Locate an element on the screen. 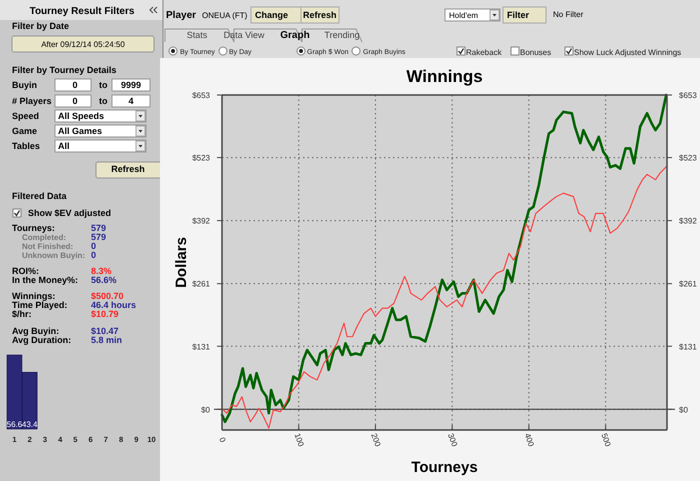  text: Filter by Date is located at coordinates (41, 26).